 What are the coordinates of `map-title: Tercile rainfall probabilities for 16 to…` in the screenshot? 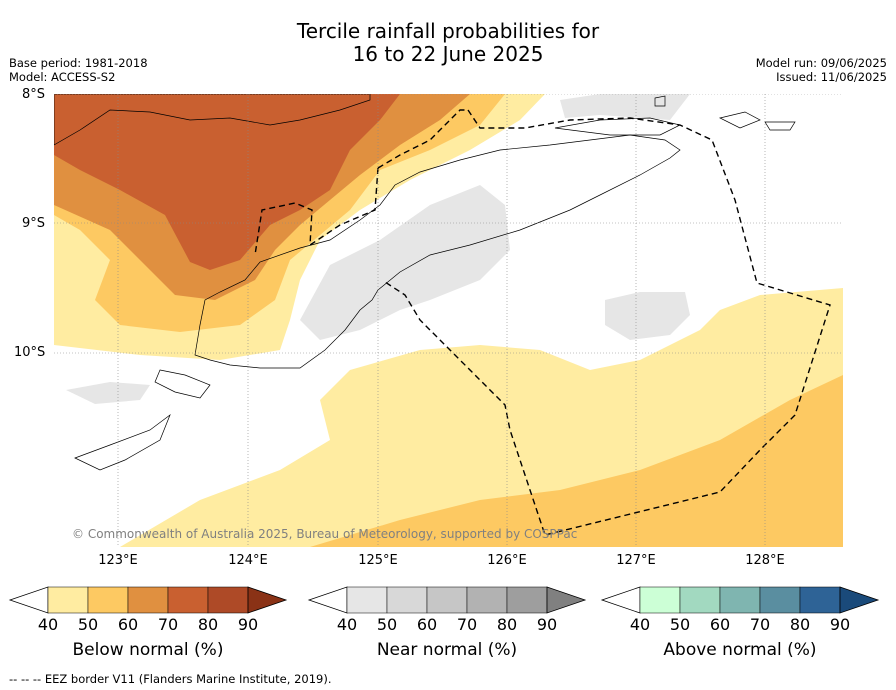 It's located at (448, 43).